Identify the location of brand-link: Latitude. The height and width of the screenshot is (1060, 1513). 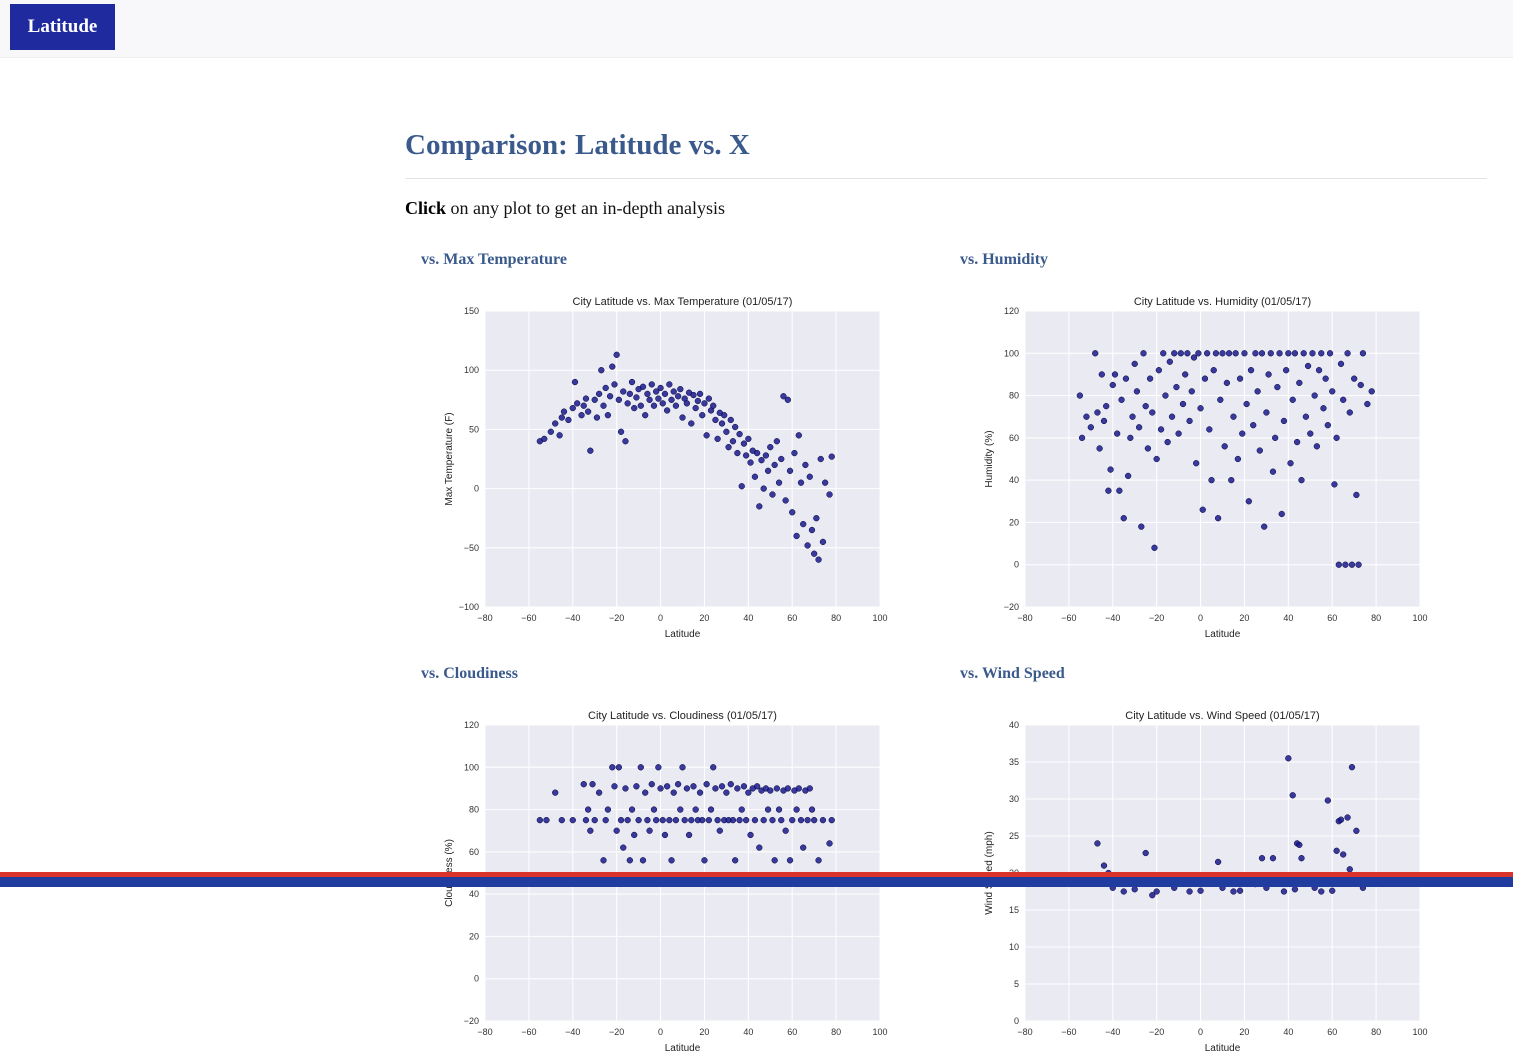
(62, 27).